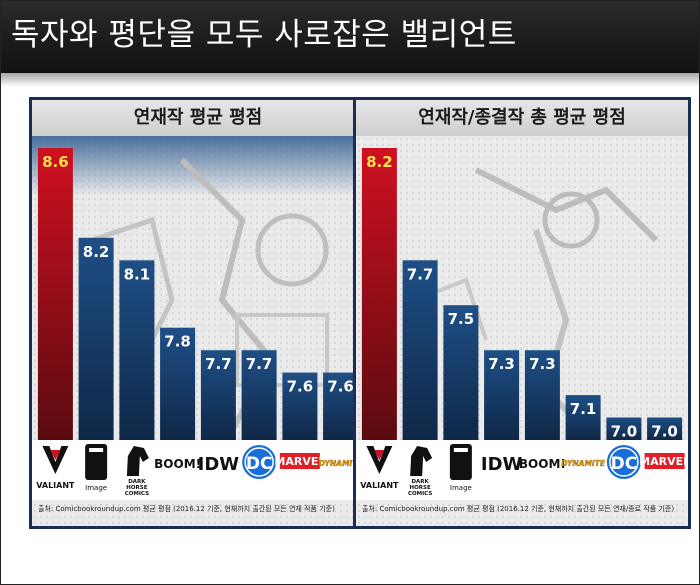  Describe the element at coordinates (350, 80) in the screenshot. I see `header-shadow` at that location.